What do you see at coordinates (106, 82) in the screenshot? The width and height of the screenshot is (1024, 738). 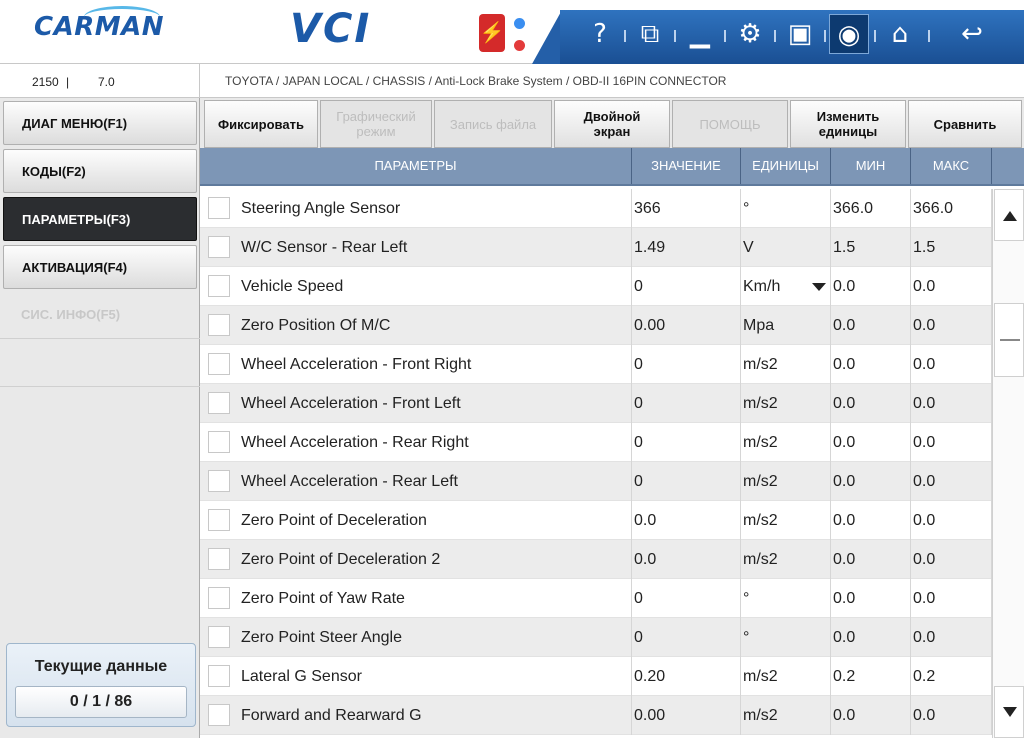 I see `software-version: 7.0` at bounding box center [106, 82].